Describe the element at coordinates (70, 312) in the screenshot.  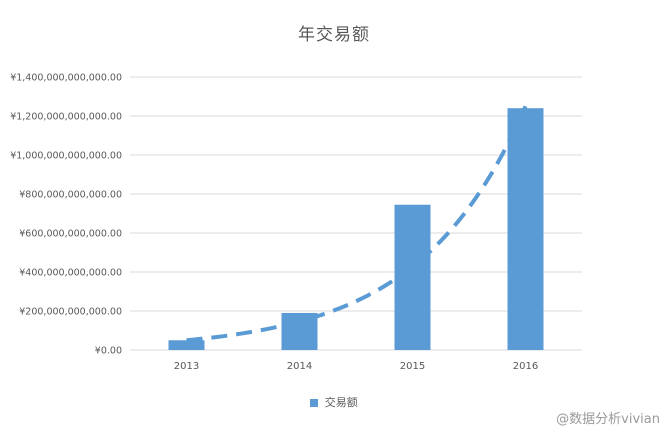
I see `y-tick-label: ¥200,000,000,000.00` at that location.